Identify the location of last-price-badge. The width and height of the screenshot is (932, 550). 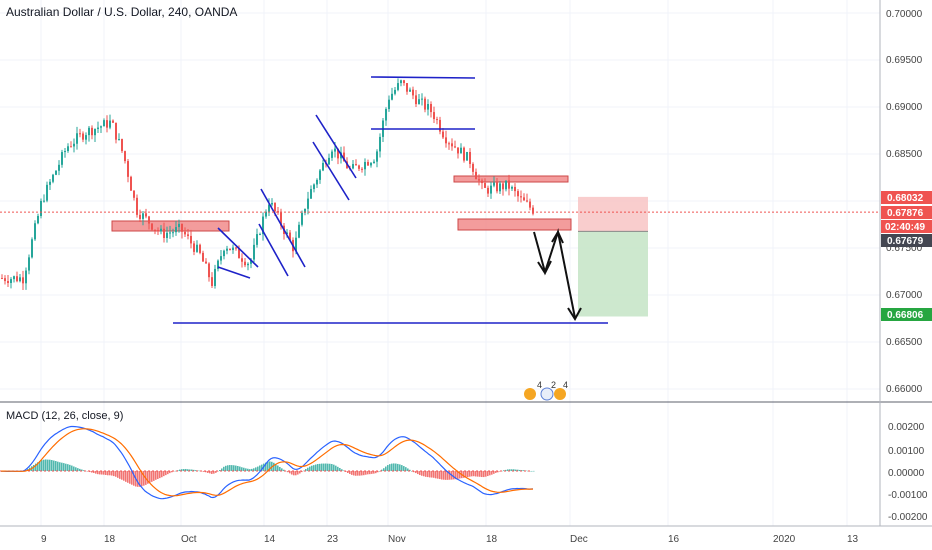
(906, 212).